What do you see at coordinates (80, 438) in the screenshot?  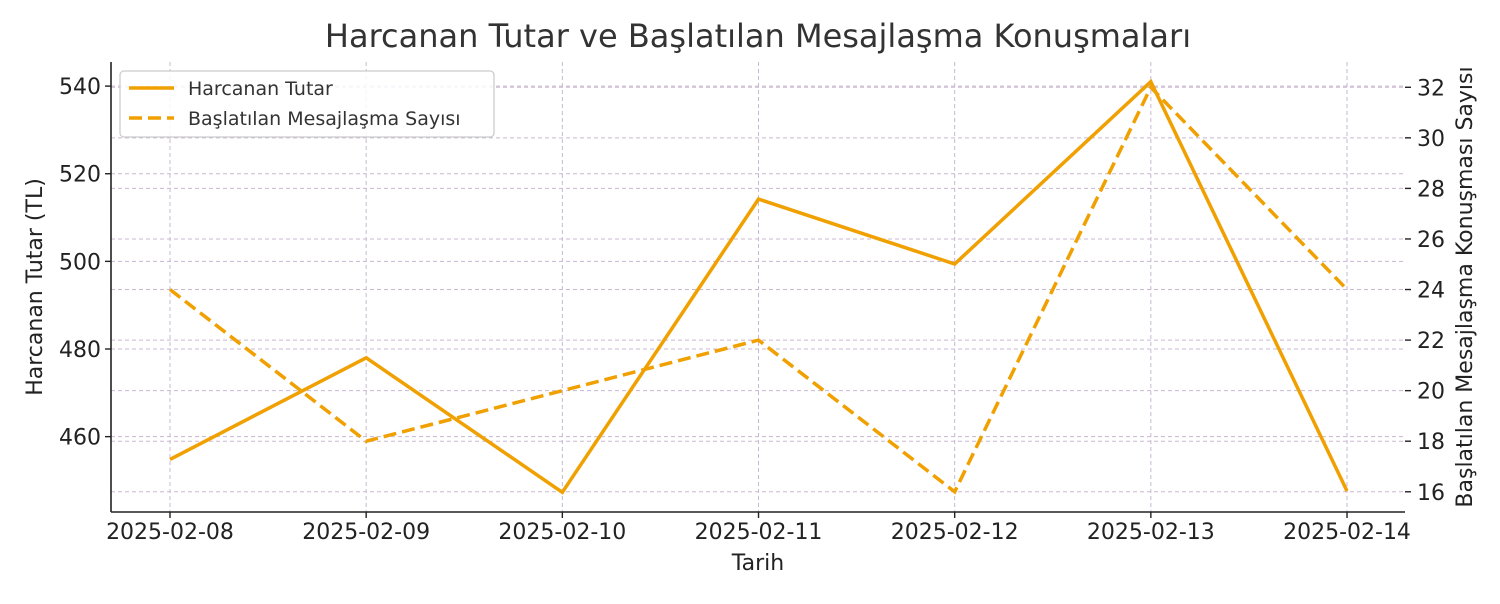 I see `y-tick-label: 460` at bounding box center [80, 438].